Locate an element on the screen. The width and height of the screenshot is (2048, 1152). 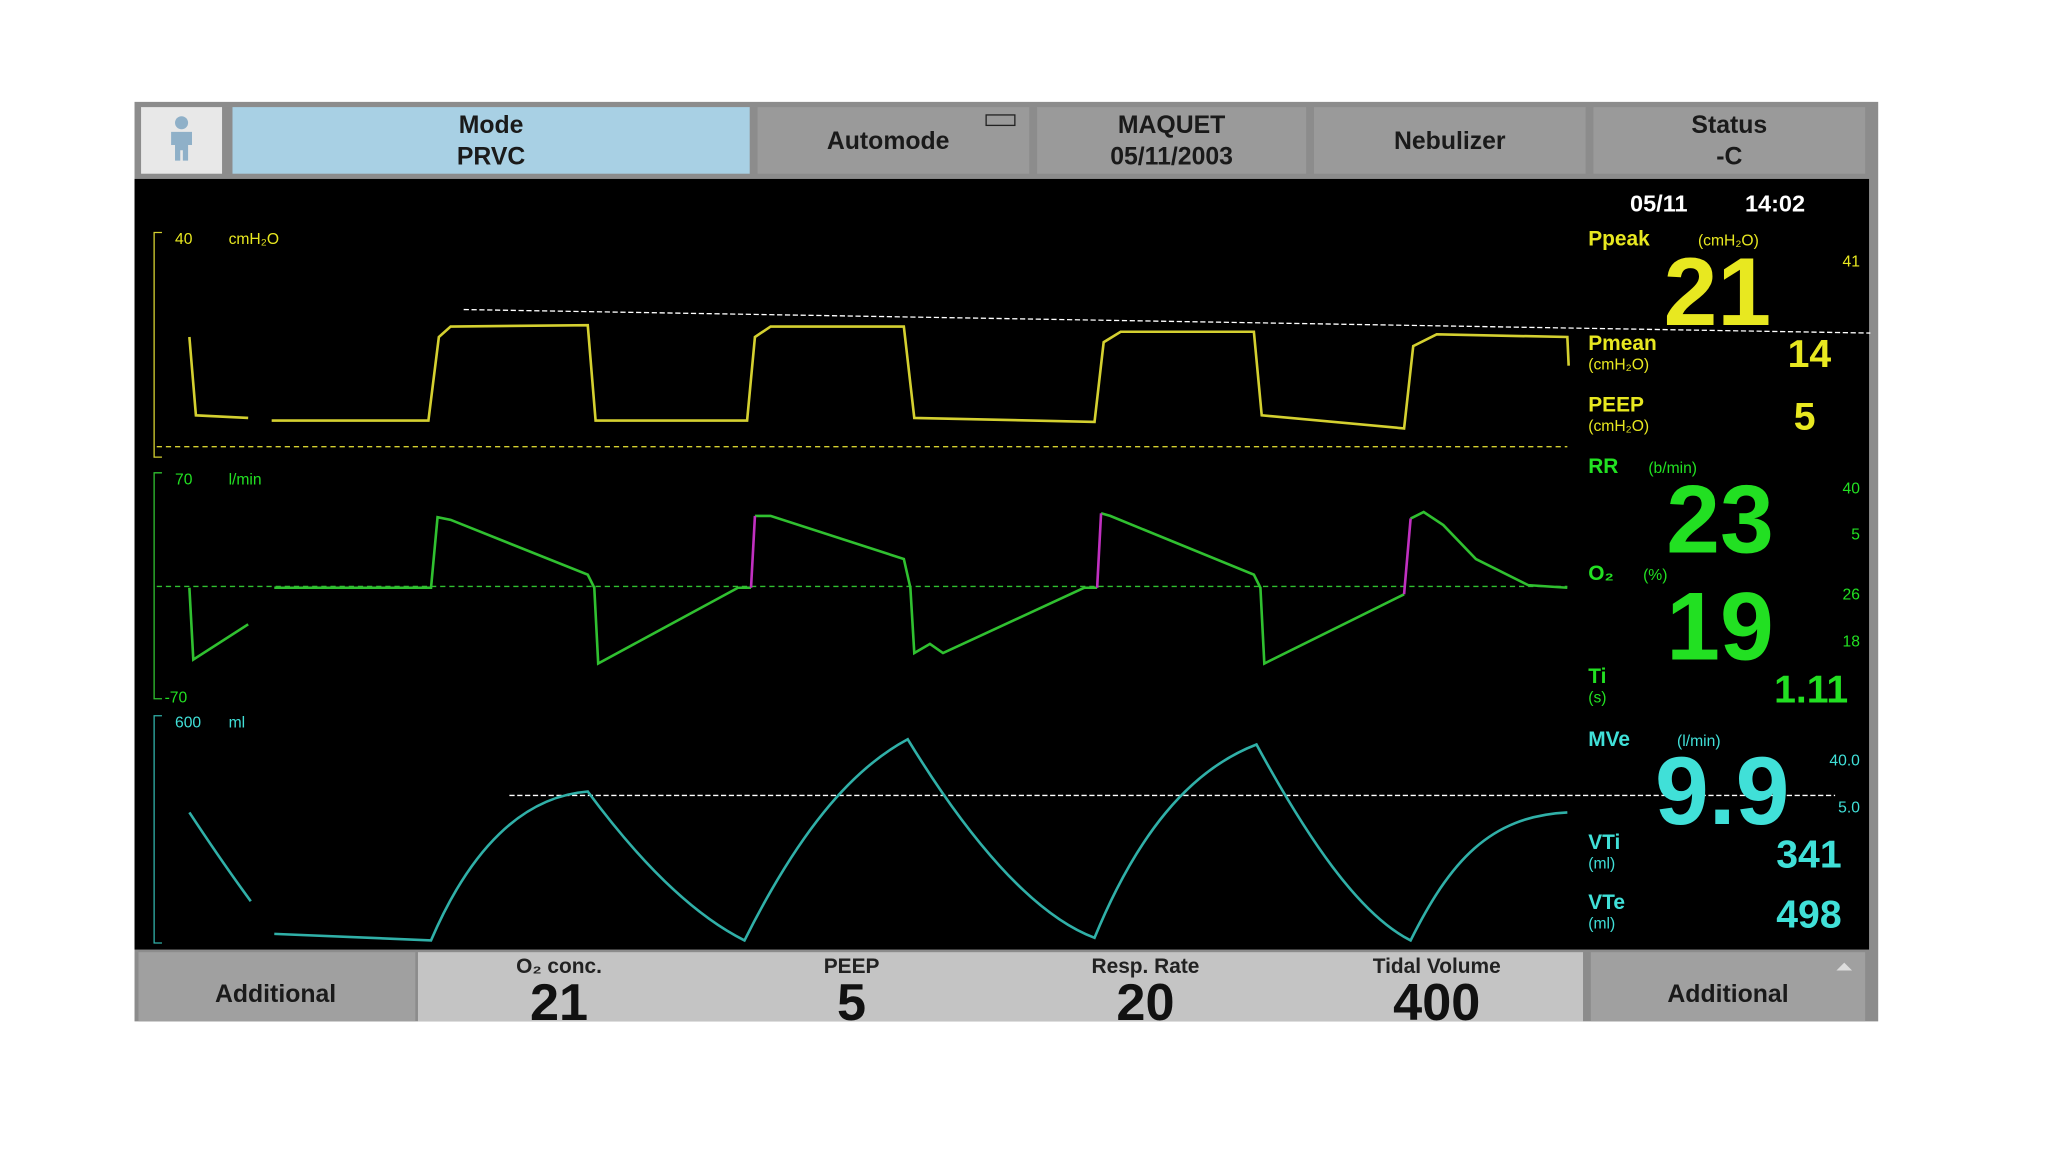
readout-label: RR is located at coordinates (1603, 466).